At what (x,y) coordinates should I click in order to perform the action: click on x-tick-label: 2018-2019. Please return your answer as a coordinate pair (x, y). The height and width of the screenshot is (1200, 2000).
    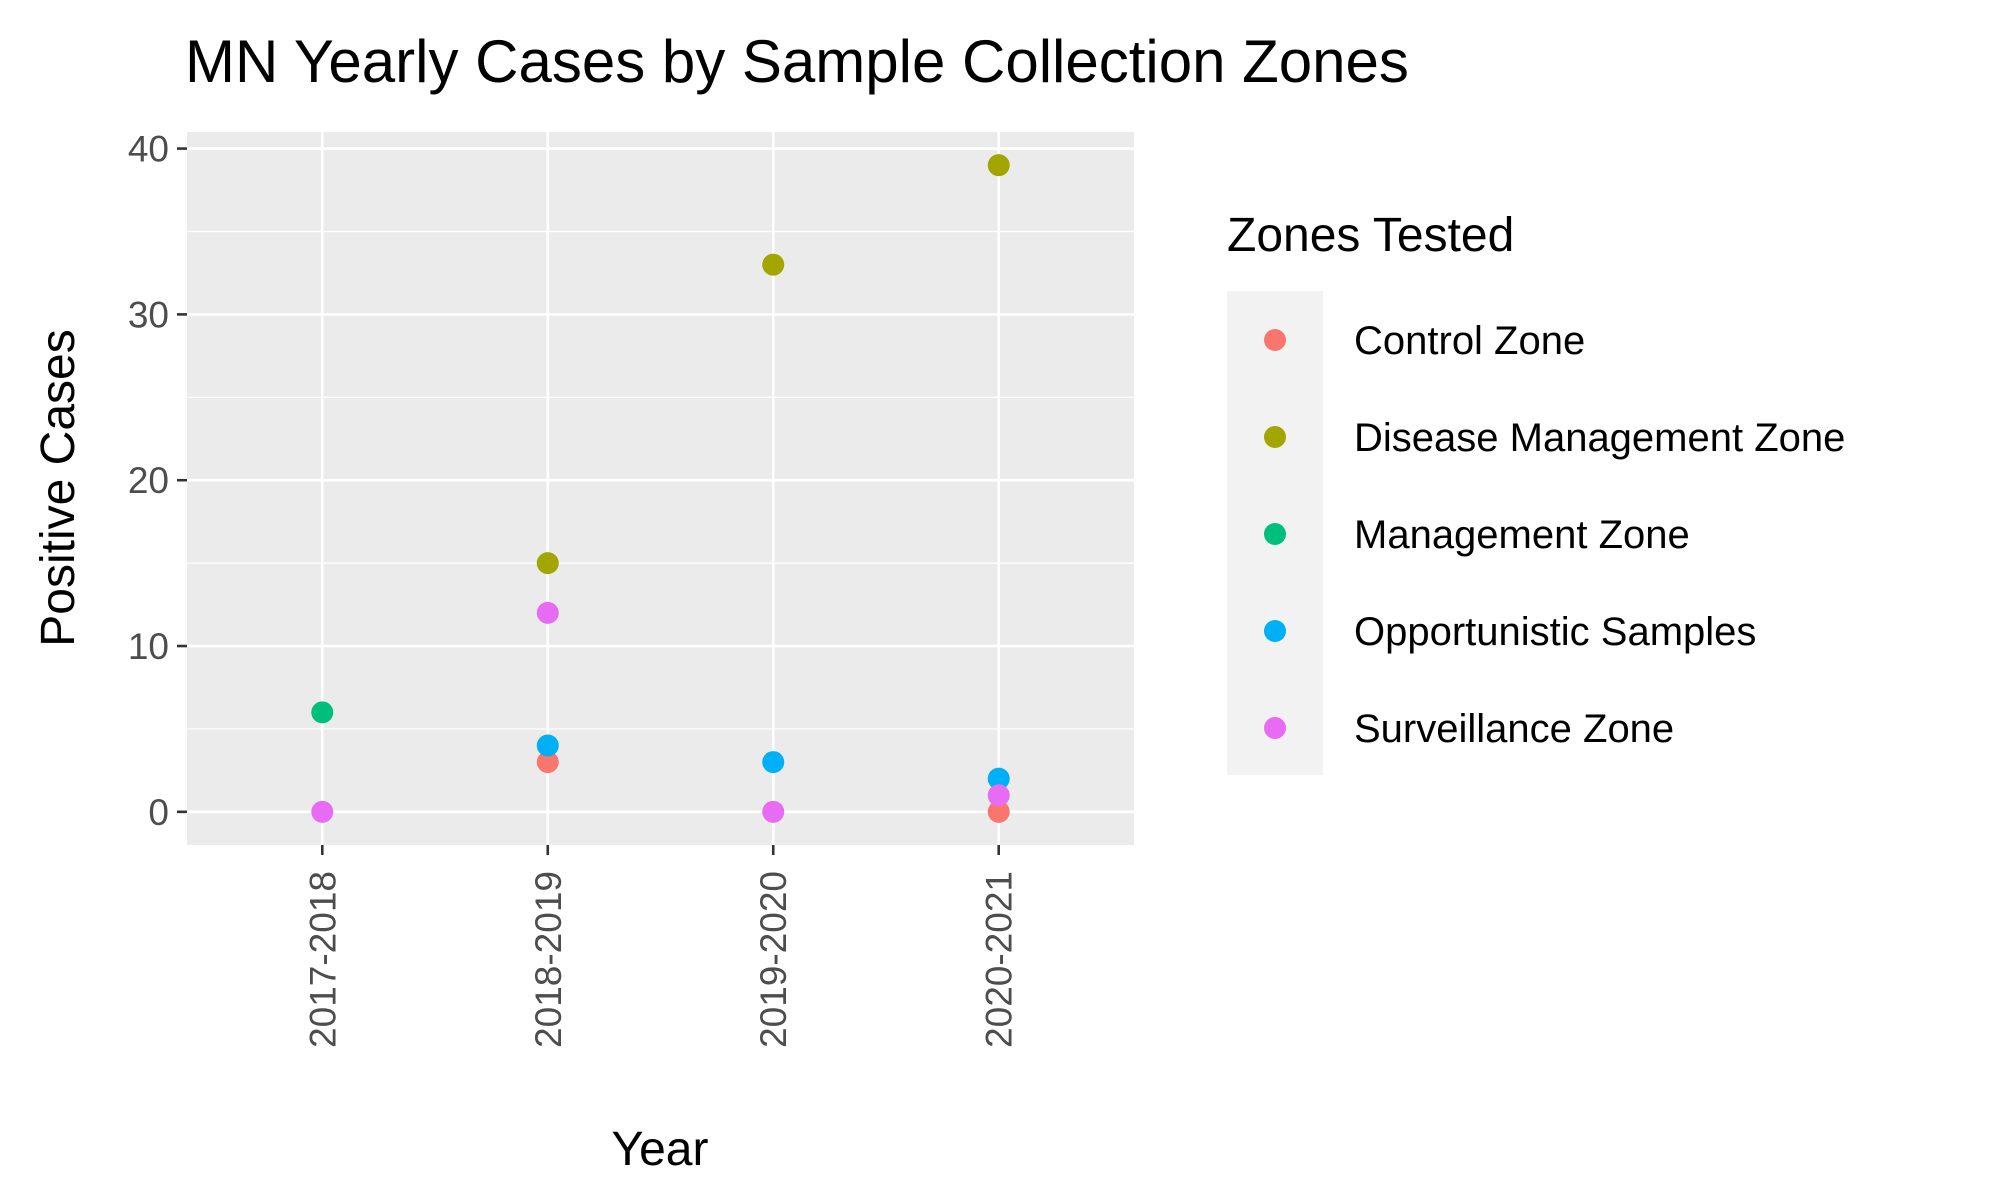
    Looking at the image, I should click on (548, 959).